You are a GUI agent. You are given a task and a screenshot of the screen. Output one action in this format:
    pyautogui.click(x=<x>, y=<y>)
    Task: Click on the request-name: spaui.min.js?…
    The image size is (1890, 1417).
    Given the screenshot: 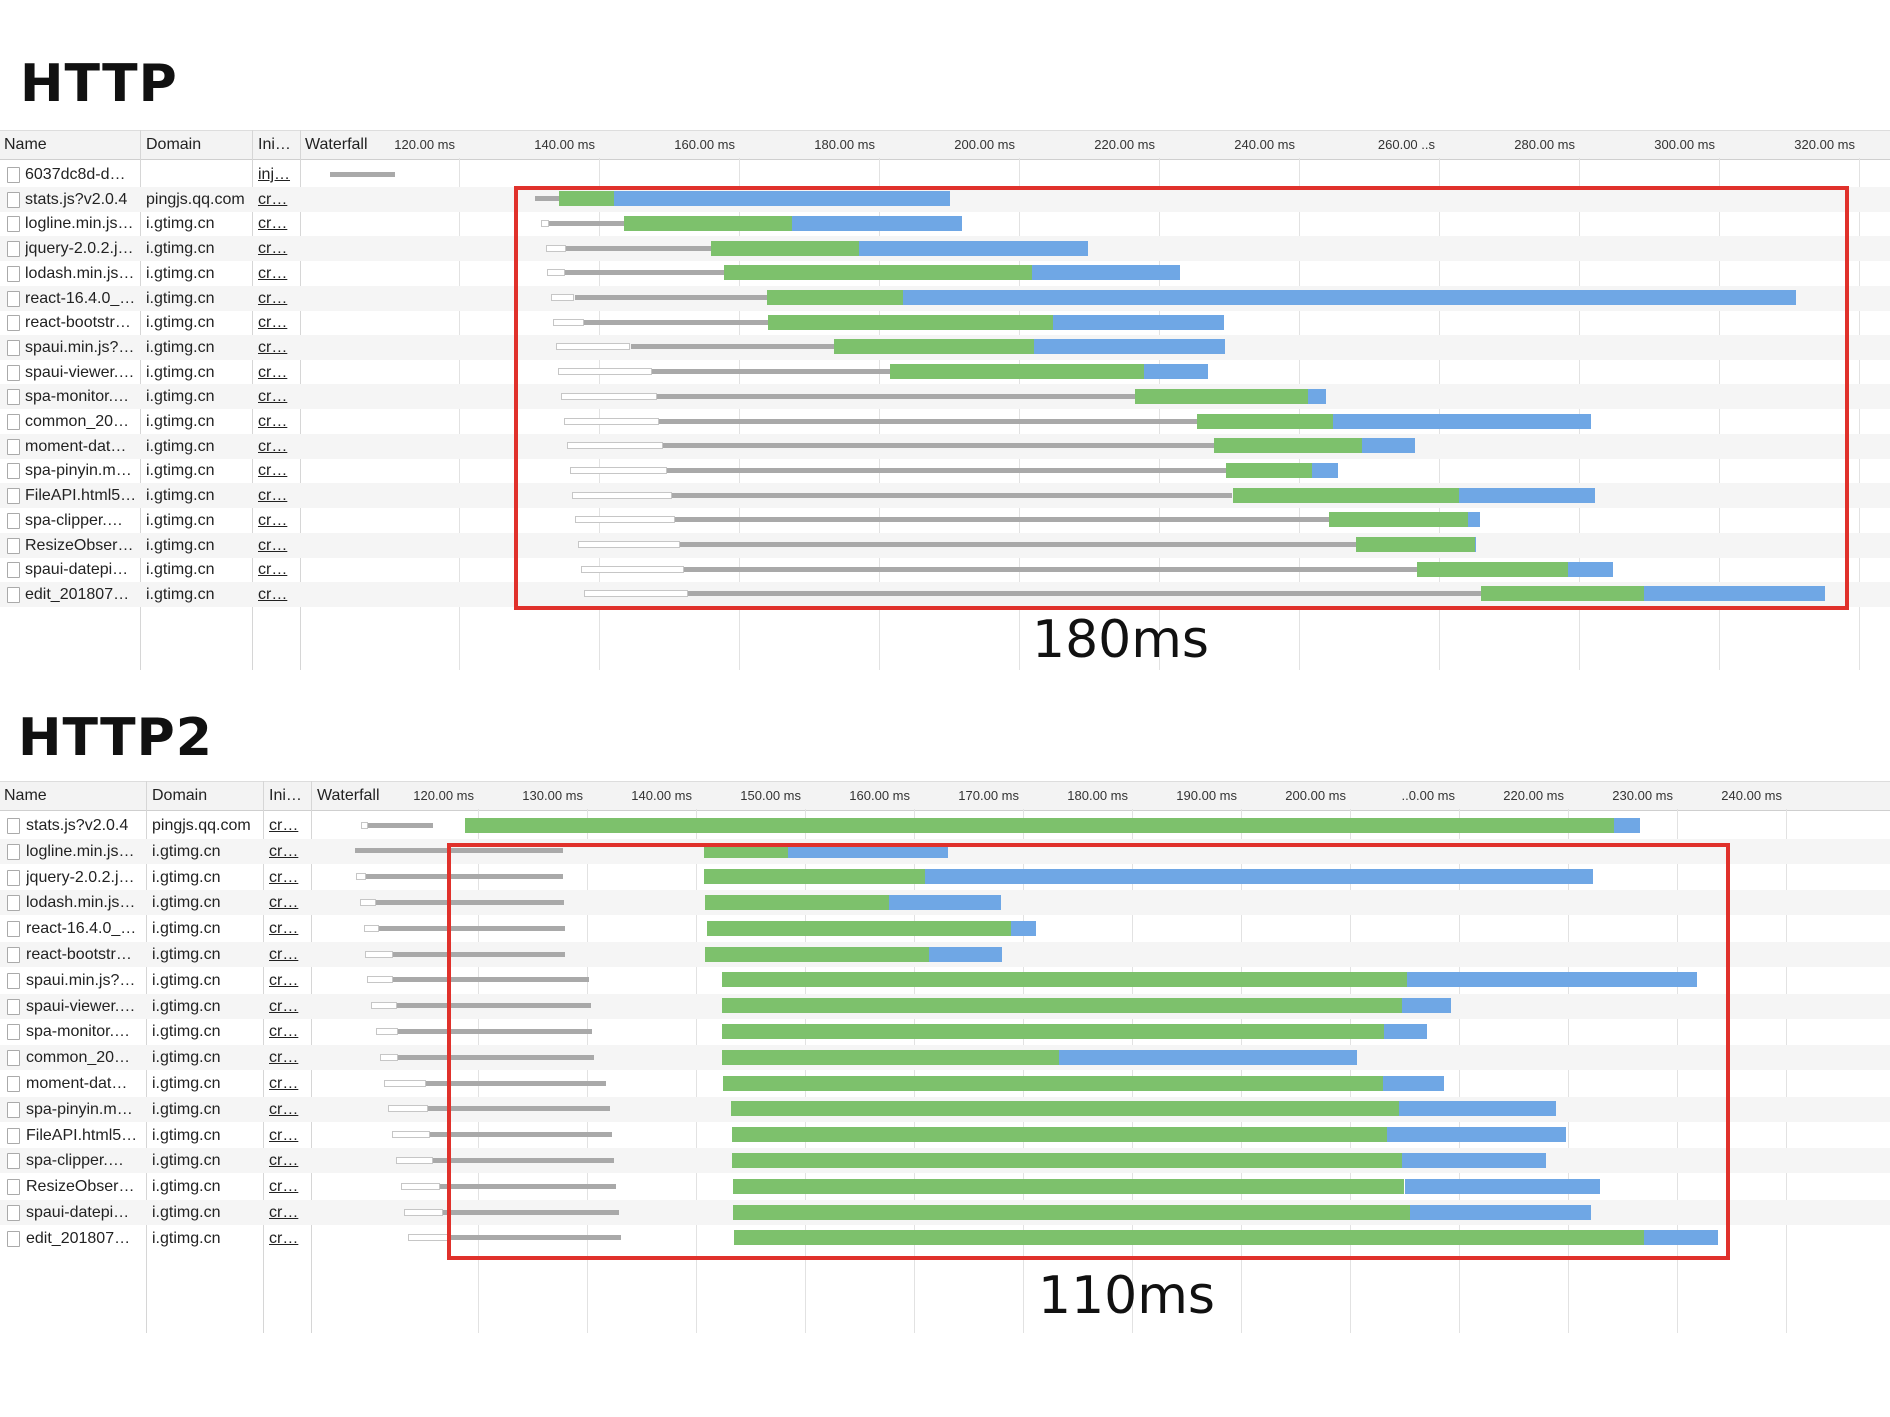 What is the action you would take?
    pyautogui.click(x=80, y=347)
    